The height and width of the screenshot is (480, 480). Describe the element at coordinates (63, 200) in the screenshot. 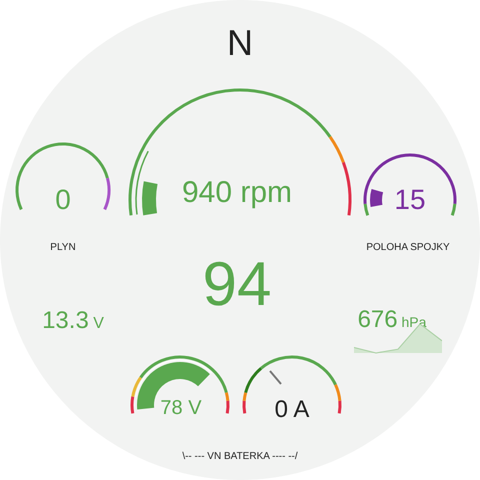

I see `text: 0` at that location.